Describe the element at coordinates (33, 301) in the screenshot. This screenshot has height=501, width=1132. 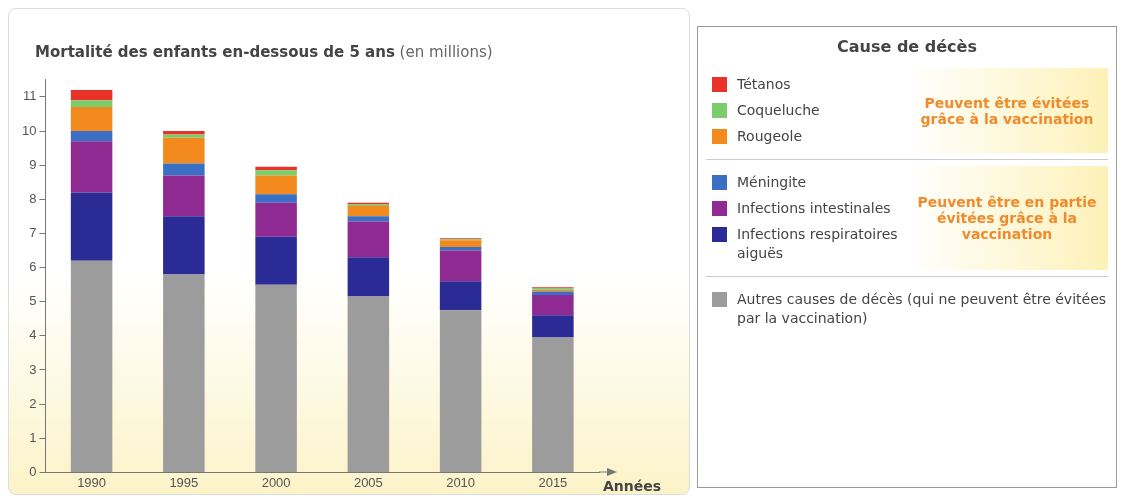
I see `y-tick-label: 5` at that location.